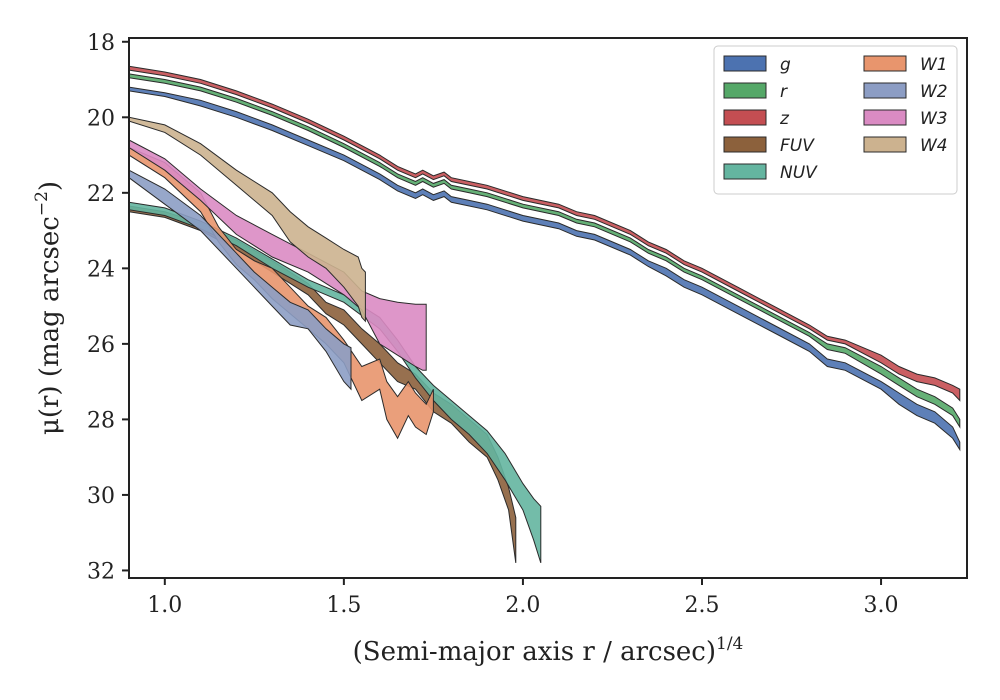 This screenshot has height=700, width=1000. What do you see at coordinates (934, 65) in the screenshot?
I see `legend-label-w1: W1` at bounding box center [934, 65].